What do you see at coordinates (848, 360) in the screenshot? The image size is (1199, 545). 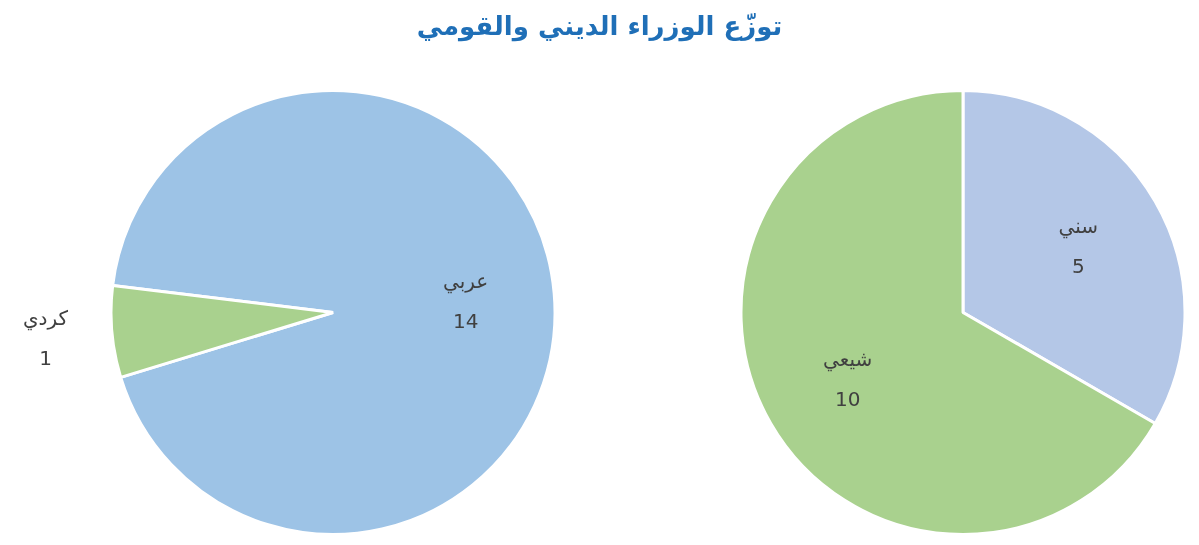 I see `slice-label: شيعي` at bounding box center [848, 360].